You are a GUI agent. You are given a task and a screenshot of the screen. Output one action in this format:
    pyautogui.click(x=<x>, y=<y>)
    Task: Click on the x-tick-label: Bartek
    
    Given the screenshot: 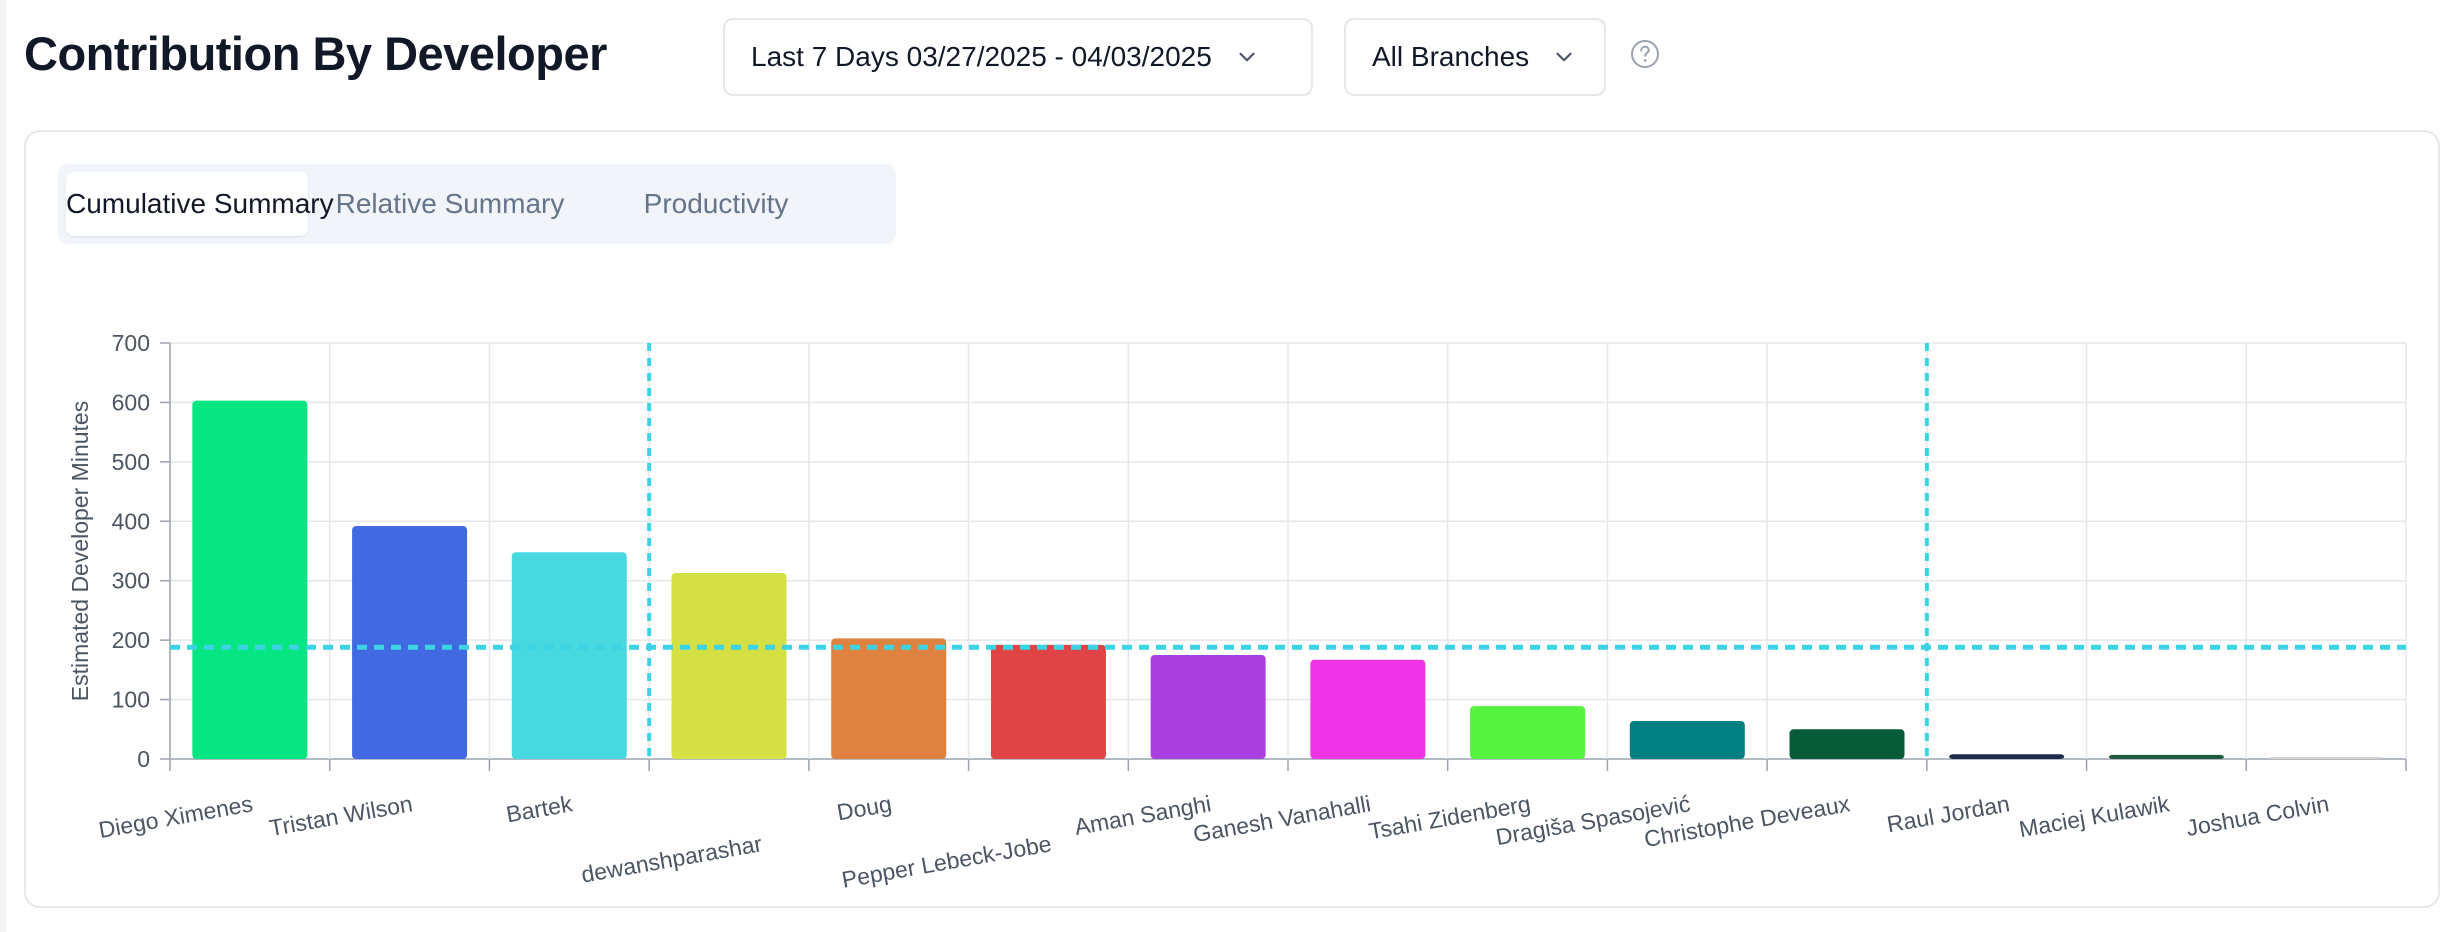 What is the action you would take?
    pyautogui.click(x=539, y=808)
    